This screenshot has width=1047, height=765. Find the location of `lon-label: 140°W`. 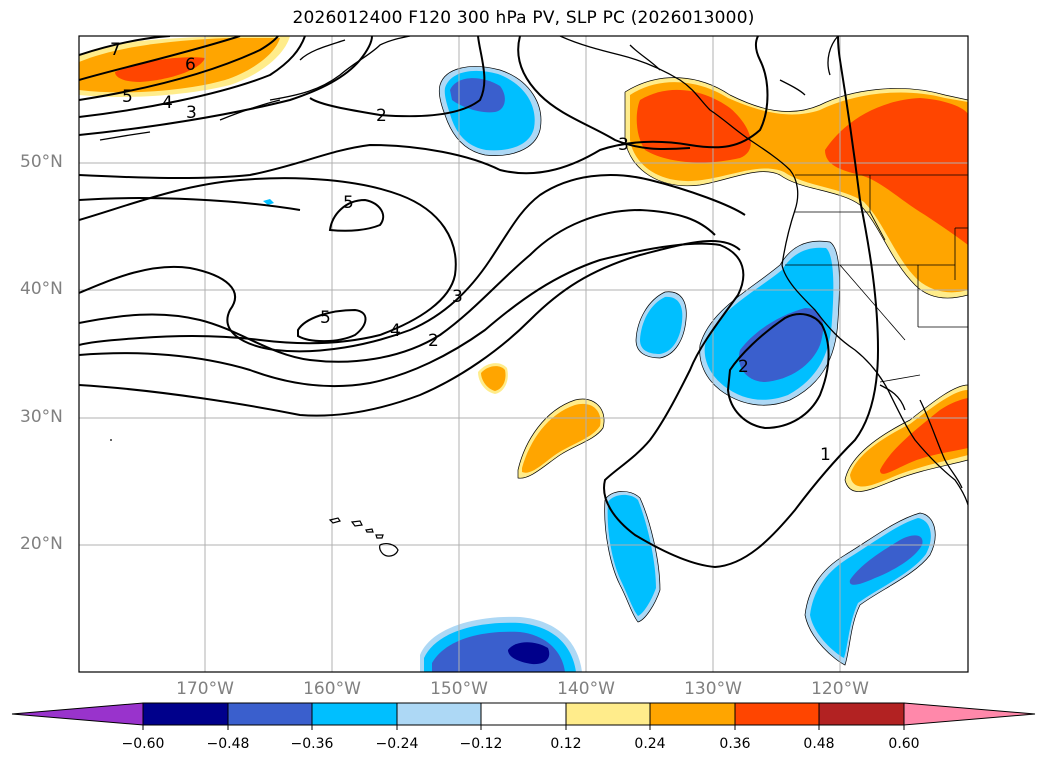

lon-label: 140°W is located at coordinates (586, 689).